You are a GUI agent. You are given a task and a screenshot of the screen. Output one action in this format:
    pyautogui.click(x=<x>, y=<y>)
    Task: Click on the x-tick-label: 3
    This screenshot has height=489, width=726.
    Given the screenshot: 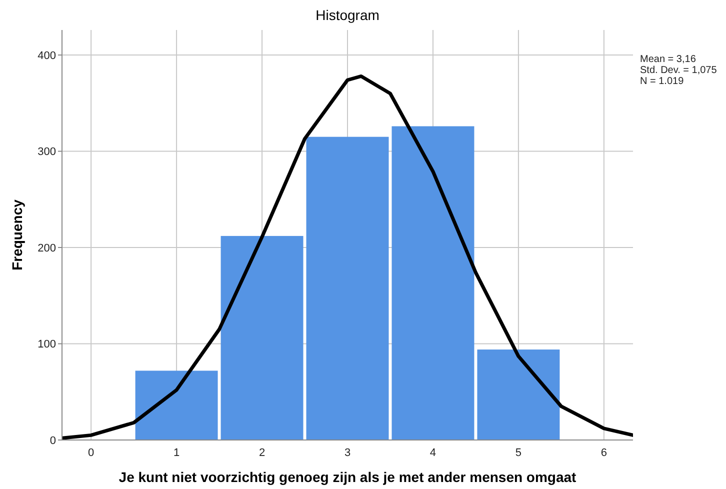 What is the action you would take?
    pyautogui.click(x=347, y=453)
    